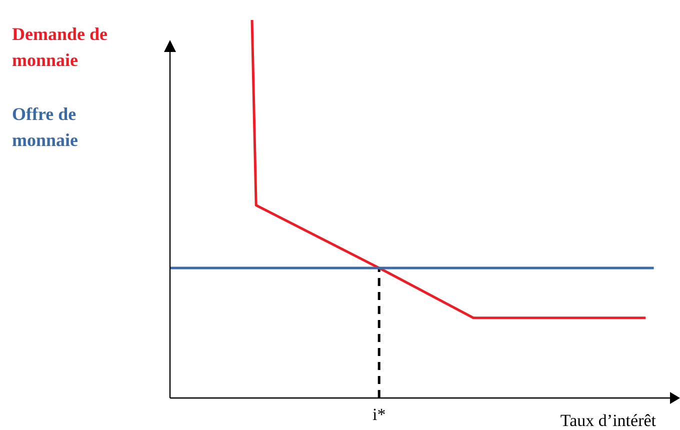  Describe the element at coordinates (608, 420) in the screenshot. I see `x-axis-title: Taux d’intérêt` at that location.